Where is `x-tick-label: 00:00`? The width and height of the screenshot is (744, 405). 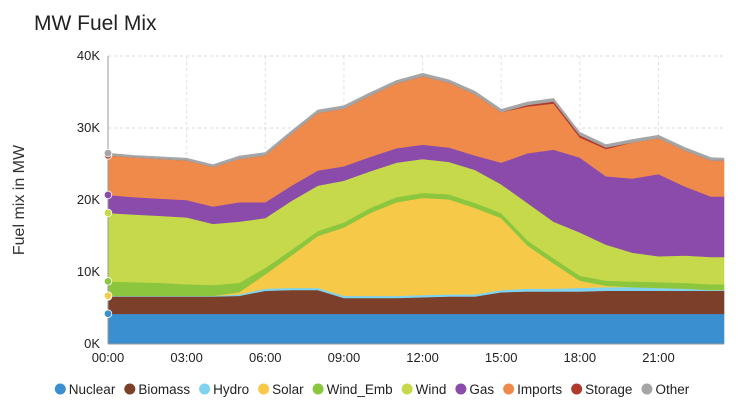 x-tick-label: 00:00 is located at coordinates (108, 357).